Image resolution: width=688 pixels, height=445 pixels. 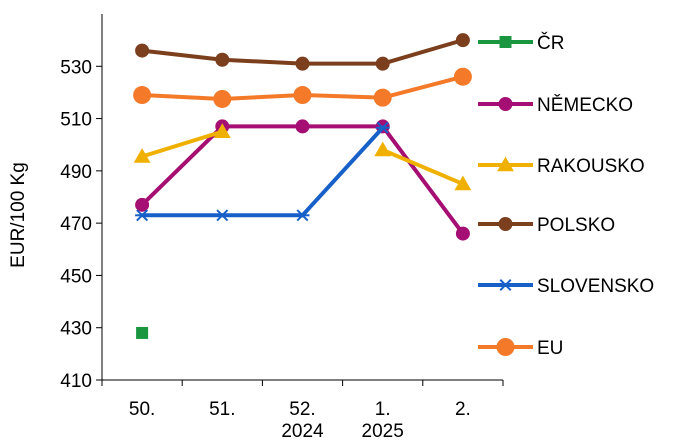 What do you see at coordinates (18, 215) in the screenshot?
I see `y-axis-title: EUR/100 Kg` at bounding box center [18, 215].